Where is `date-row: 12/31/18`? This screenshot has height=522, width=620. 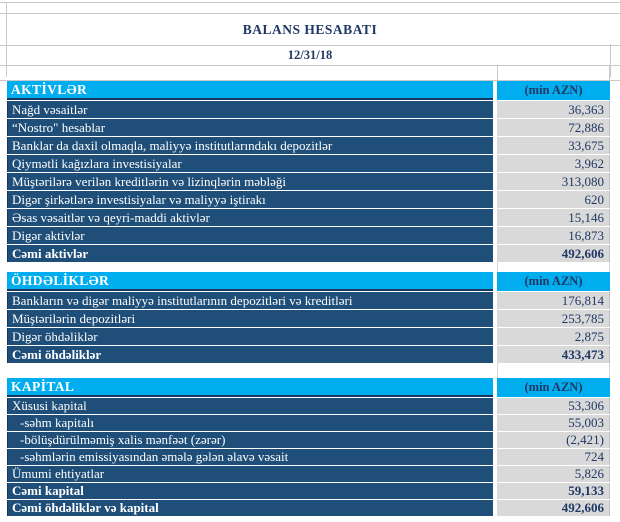
date-row: 12/31/18 is located at coordinates (310, 56).